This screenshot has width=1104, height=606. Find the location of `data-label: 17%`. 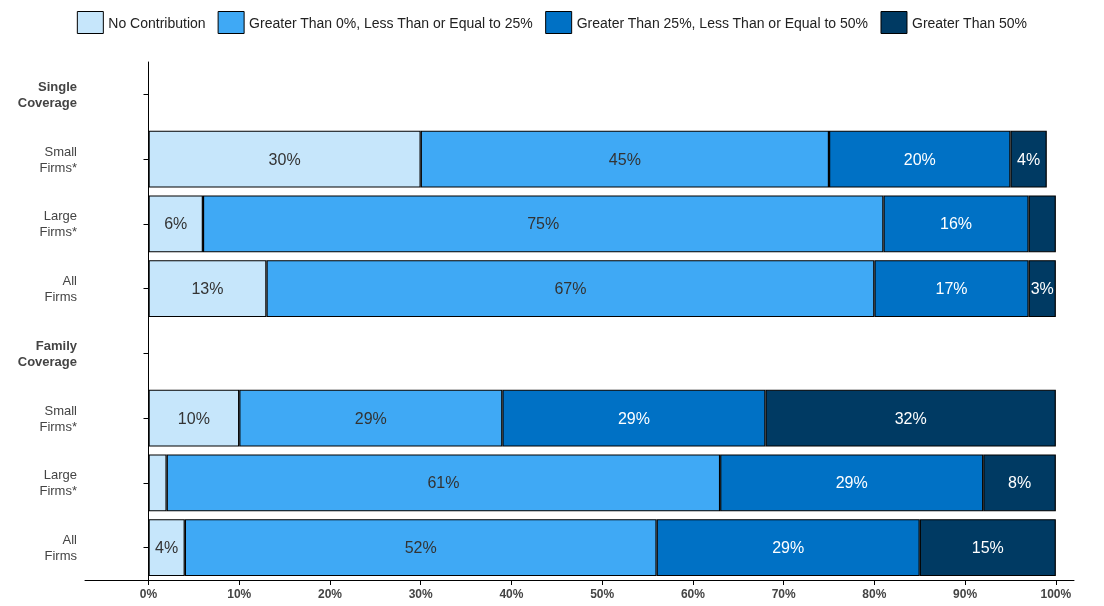

data-label: 17% is located at coordinates (951, 289).